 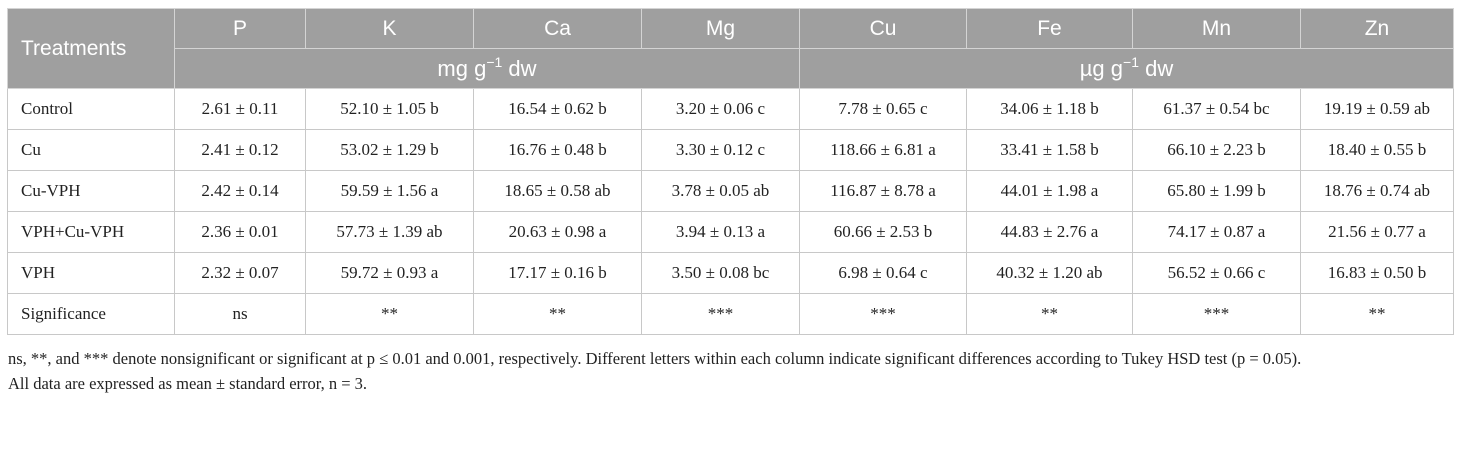 I want to click on value-cell: 17.17 ± 0.16 b, so click(x=557, y=273).